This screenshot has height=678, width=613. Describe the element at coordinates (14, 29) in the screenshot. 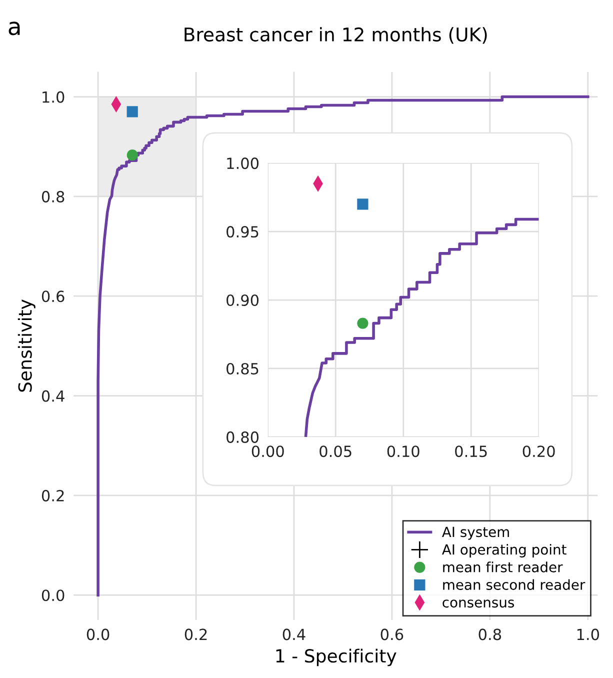

I see `text: a` at that location.